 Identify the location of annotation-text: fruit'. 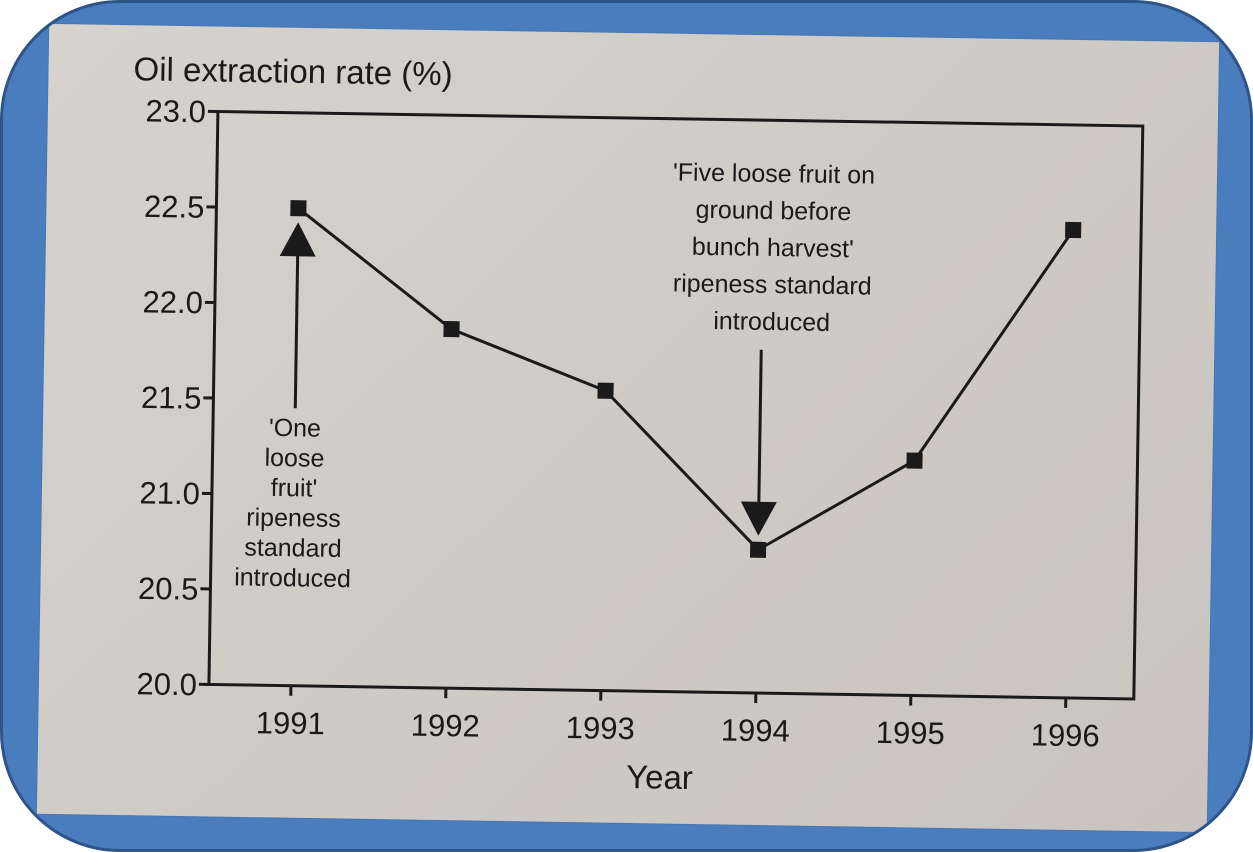
(294, 488).